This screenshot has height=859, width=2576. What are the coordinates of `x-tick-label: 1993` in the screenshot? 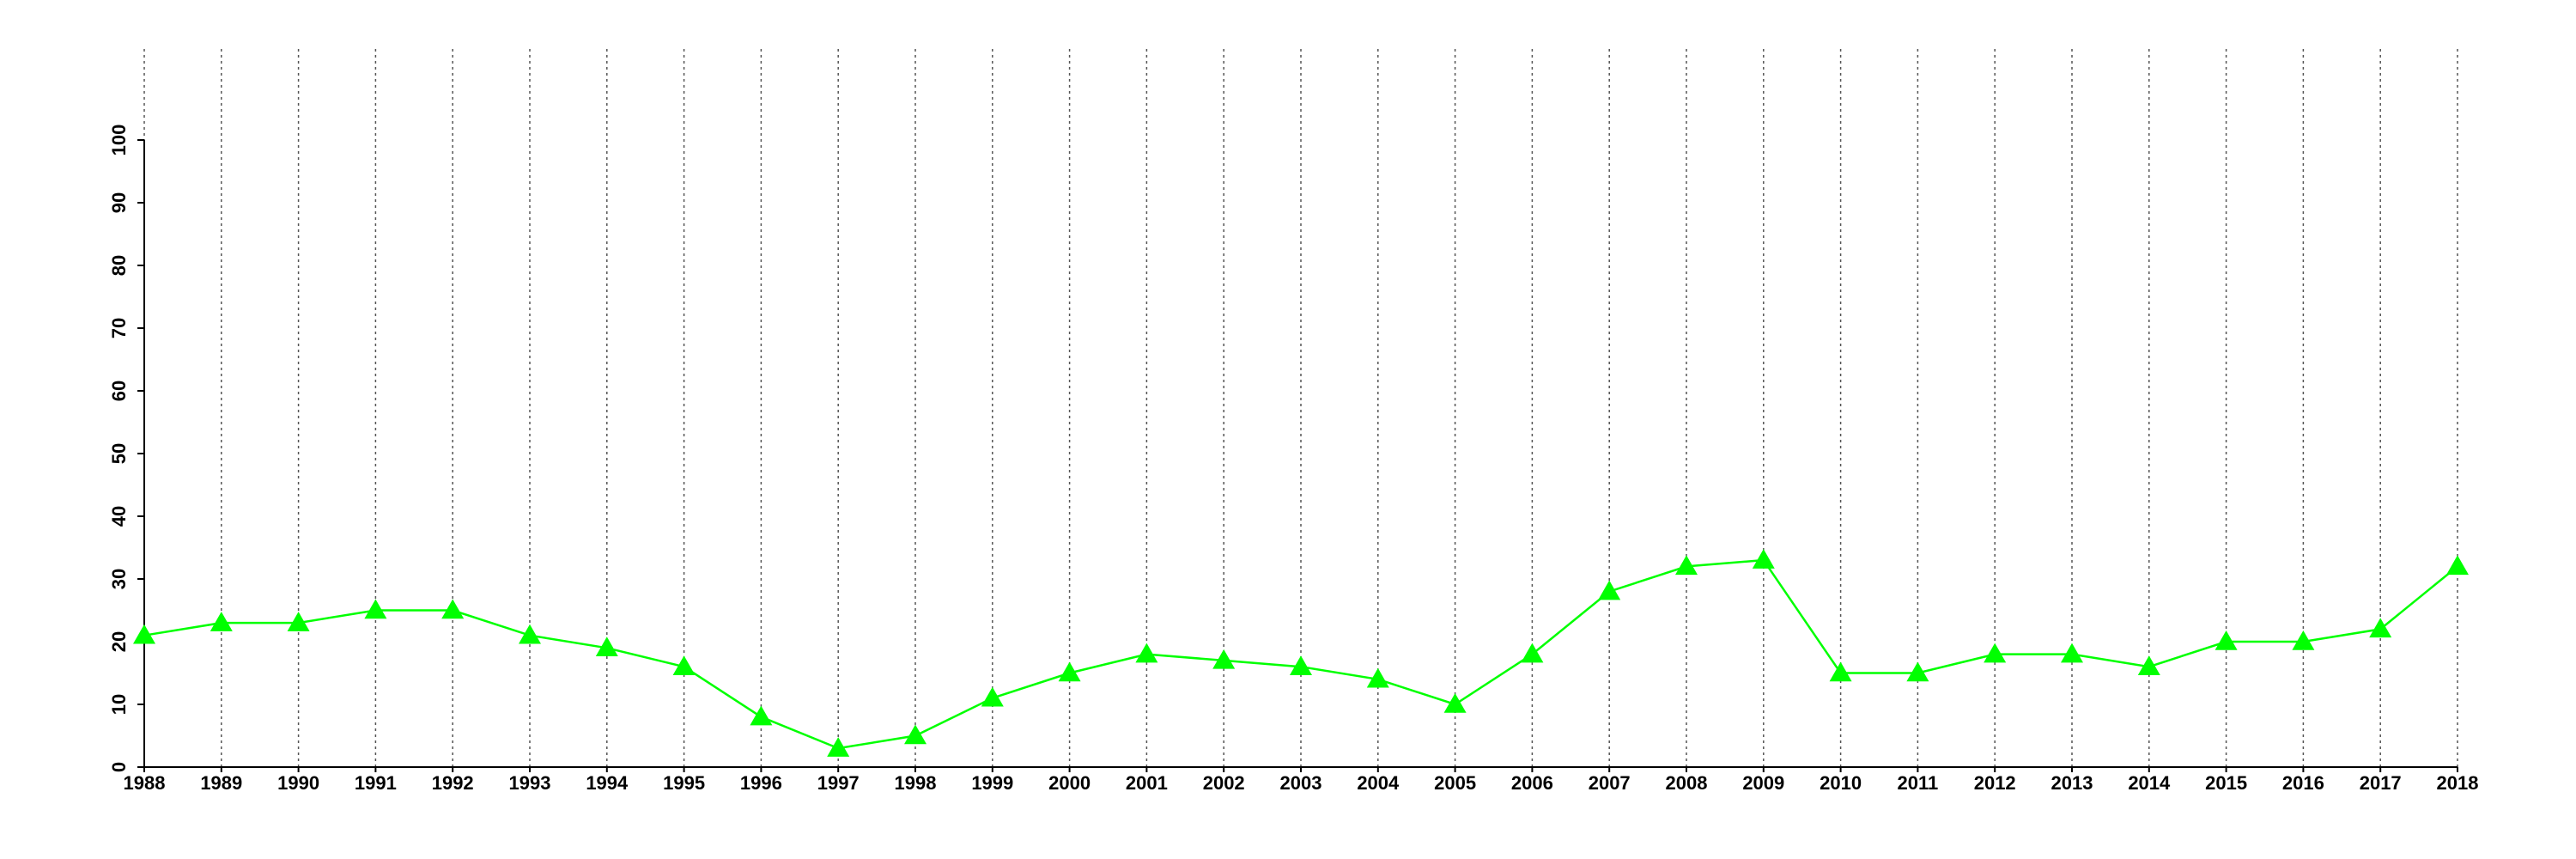 It's located at (530, 783).